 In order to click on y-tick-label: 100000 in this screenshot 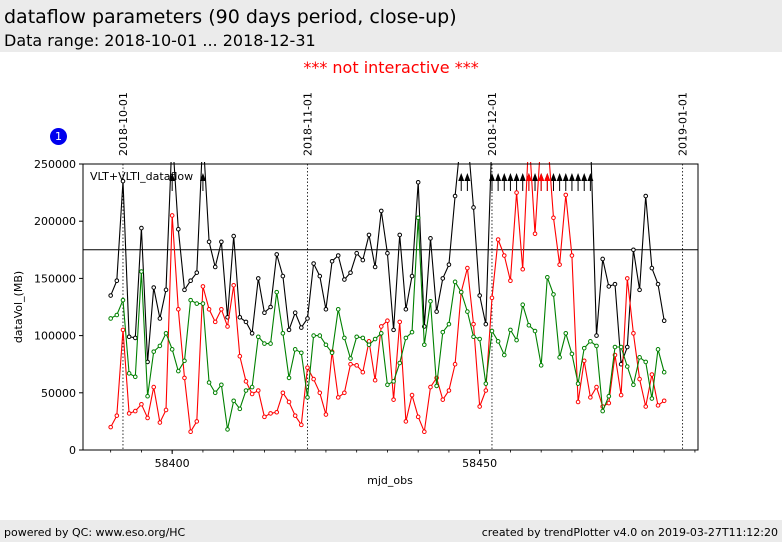, I will do `click(55, 336)`.